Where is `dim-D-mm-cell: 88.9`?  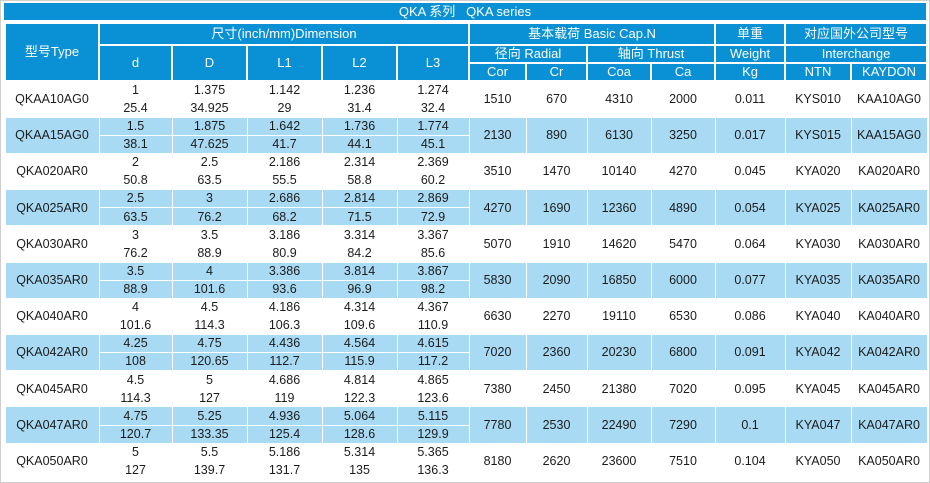 dim-D-mm-cell: 88.9 is located at coordinates (209, 253).